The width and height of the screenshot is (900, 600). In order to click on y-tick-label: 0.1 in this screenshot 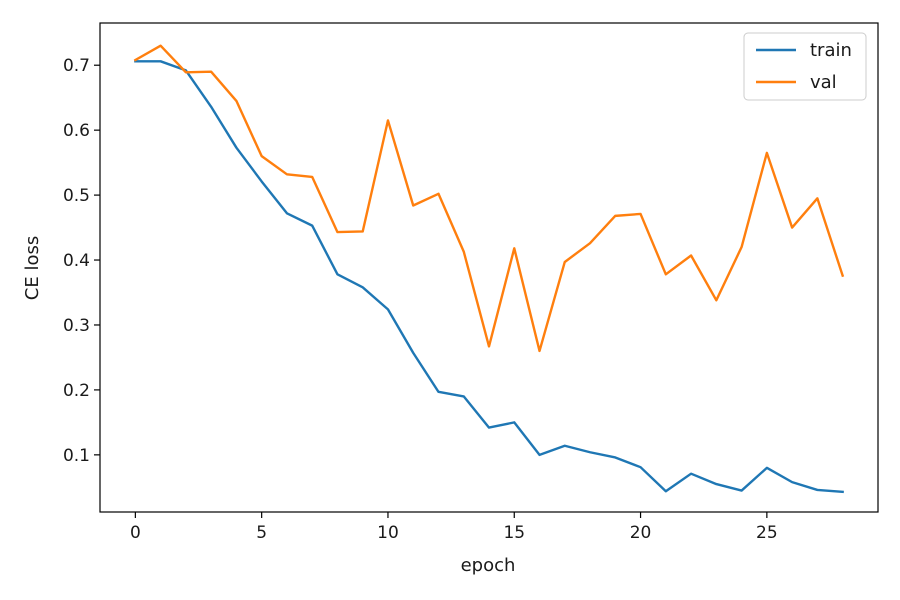, I will do `click(76, 456)`.